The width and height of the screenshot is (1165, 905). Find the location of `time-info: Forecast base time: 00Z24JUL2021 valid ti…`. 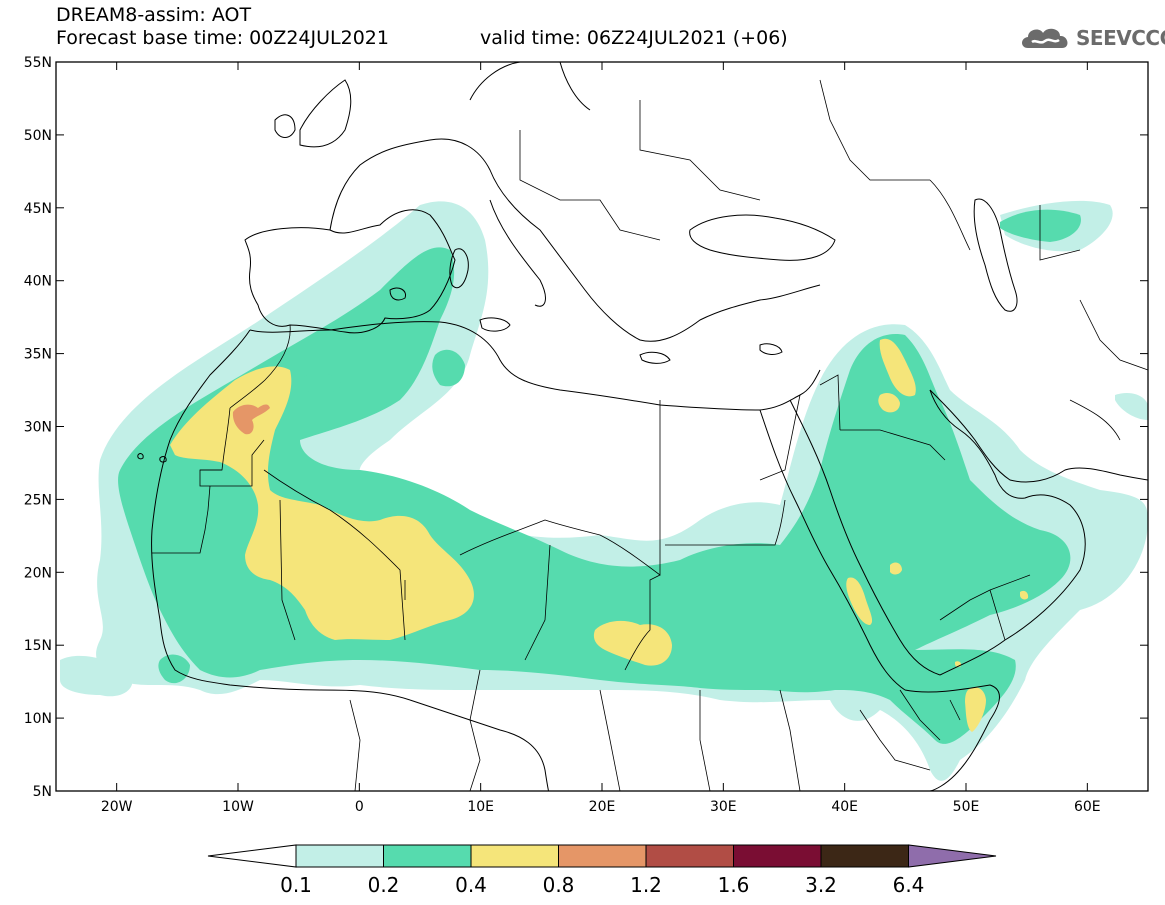

time-info: Forecast base time: 00Z24JUL2021 valid ti… is located at coordinates (422, 38).